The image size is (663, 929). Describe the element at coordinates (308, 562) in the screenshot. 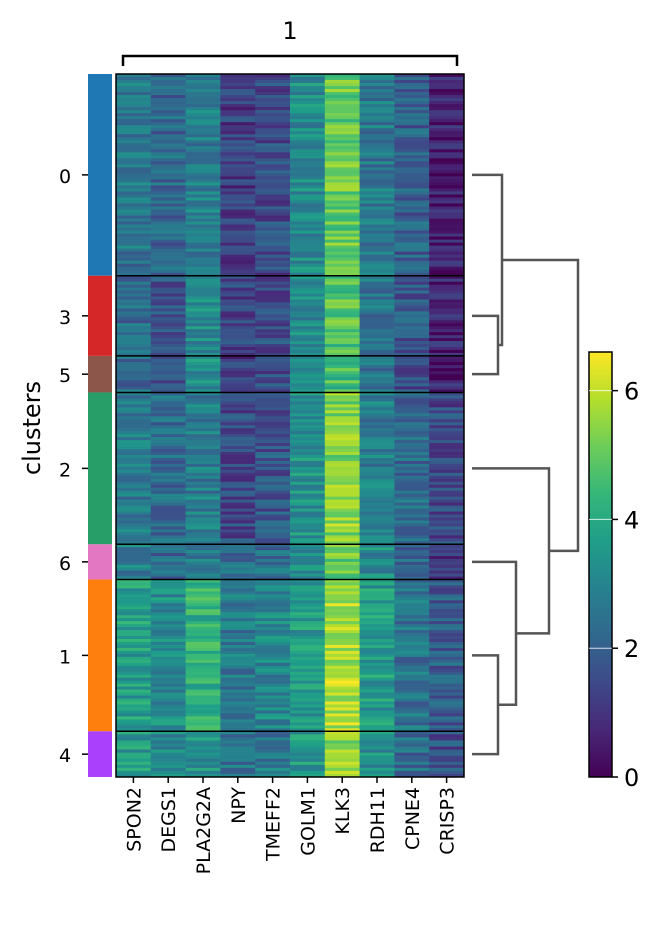

I see `heatmap-cell-6-GOLM1` at that location.